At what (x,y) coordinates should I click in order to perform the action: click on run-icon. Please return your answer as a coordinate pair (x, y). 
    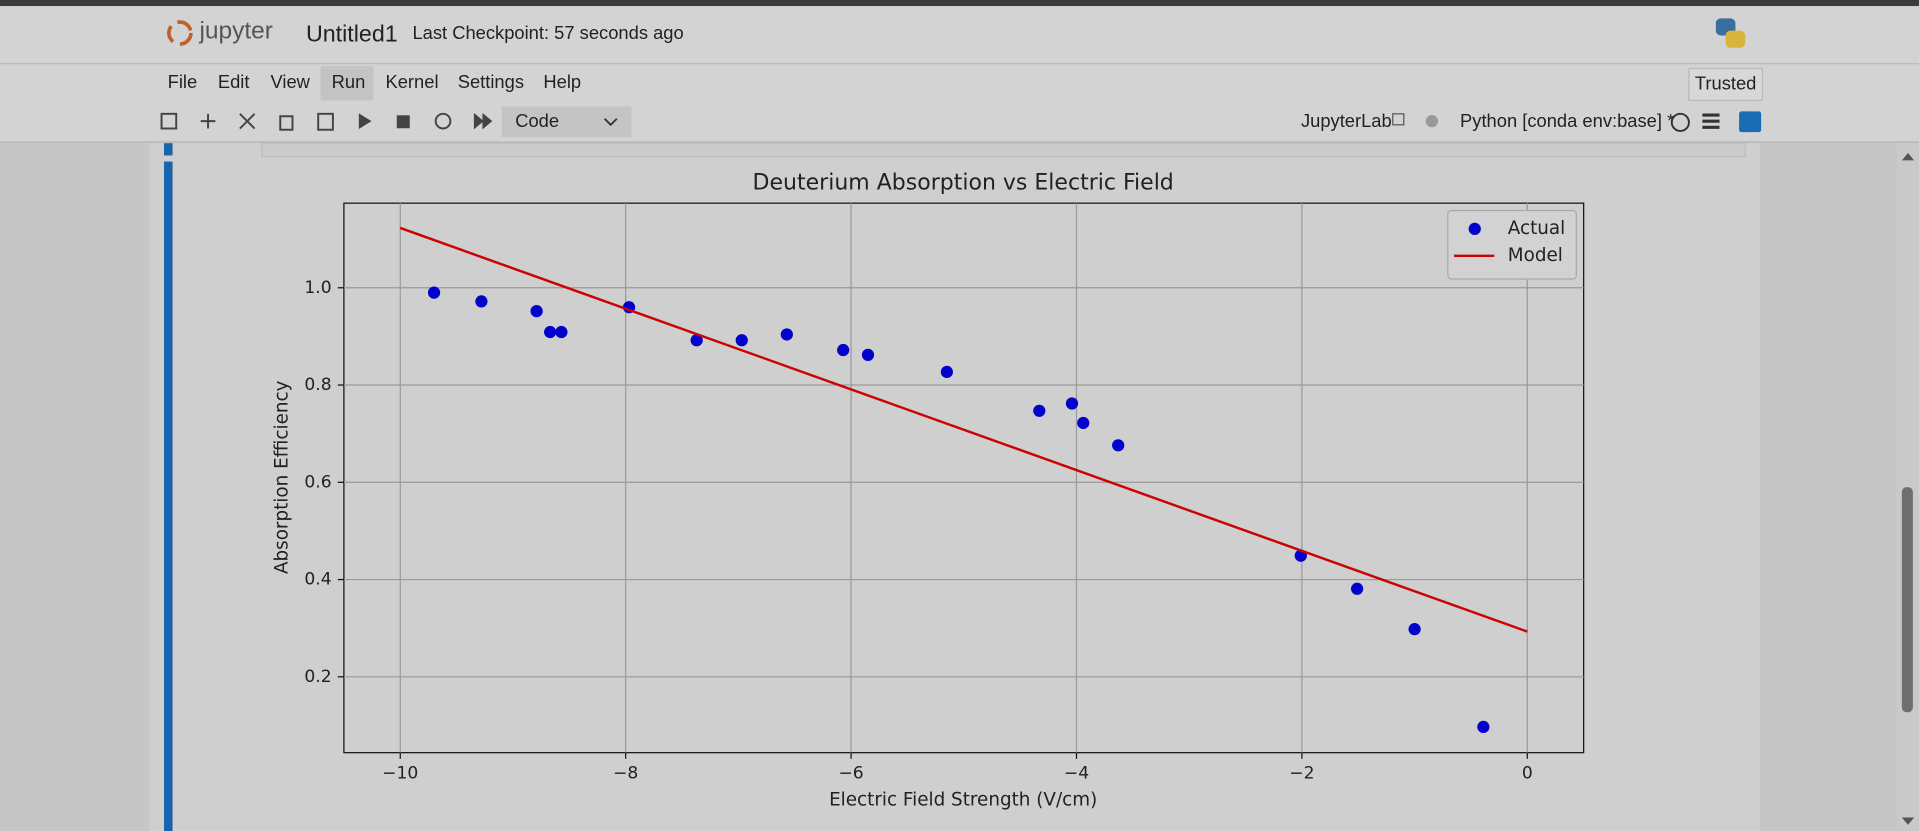
    Looking at the image, I should click on (365, 121).